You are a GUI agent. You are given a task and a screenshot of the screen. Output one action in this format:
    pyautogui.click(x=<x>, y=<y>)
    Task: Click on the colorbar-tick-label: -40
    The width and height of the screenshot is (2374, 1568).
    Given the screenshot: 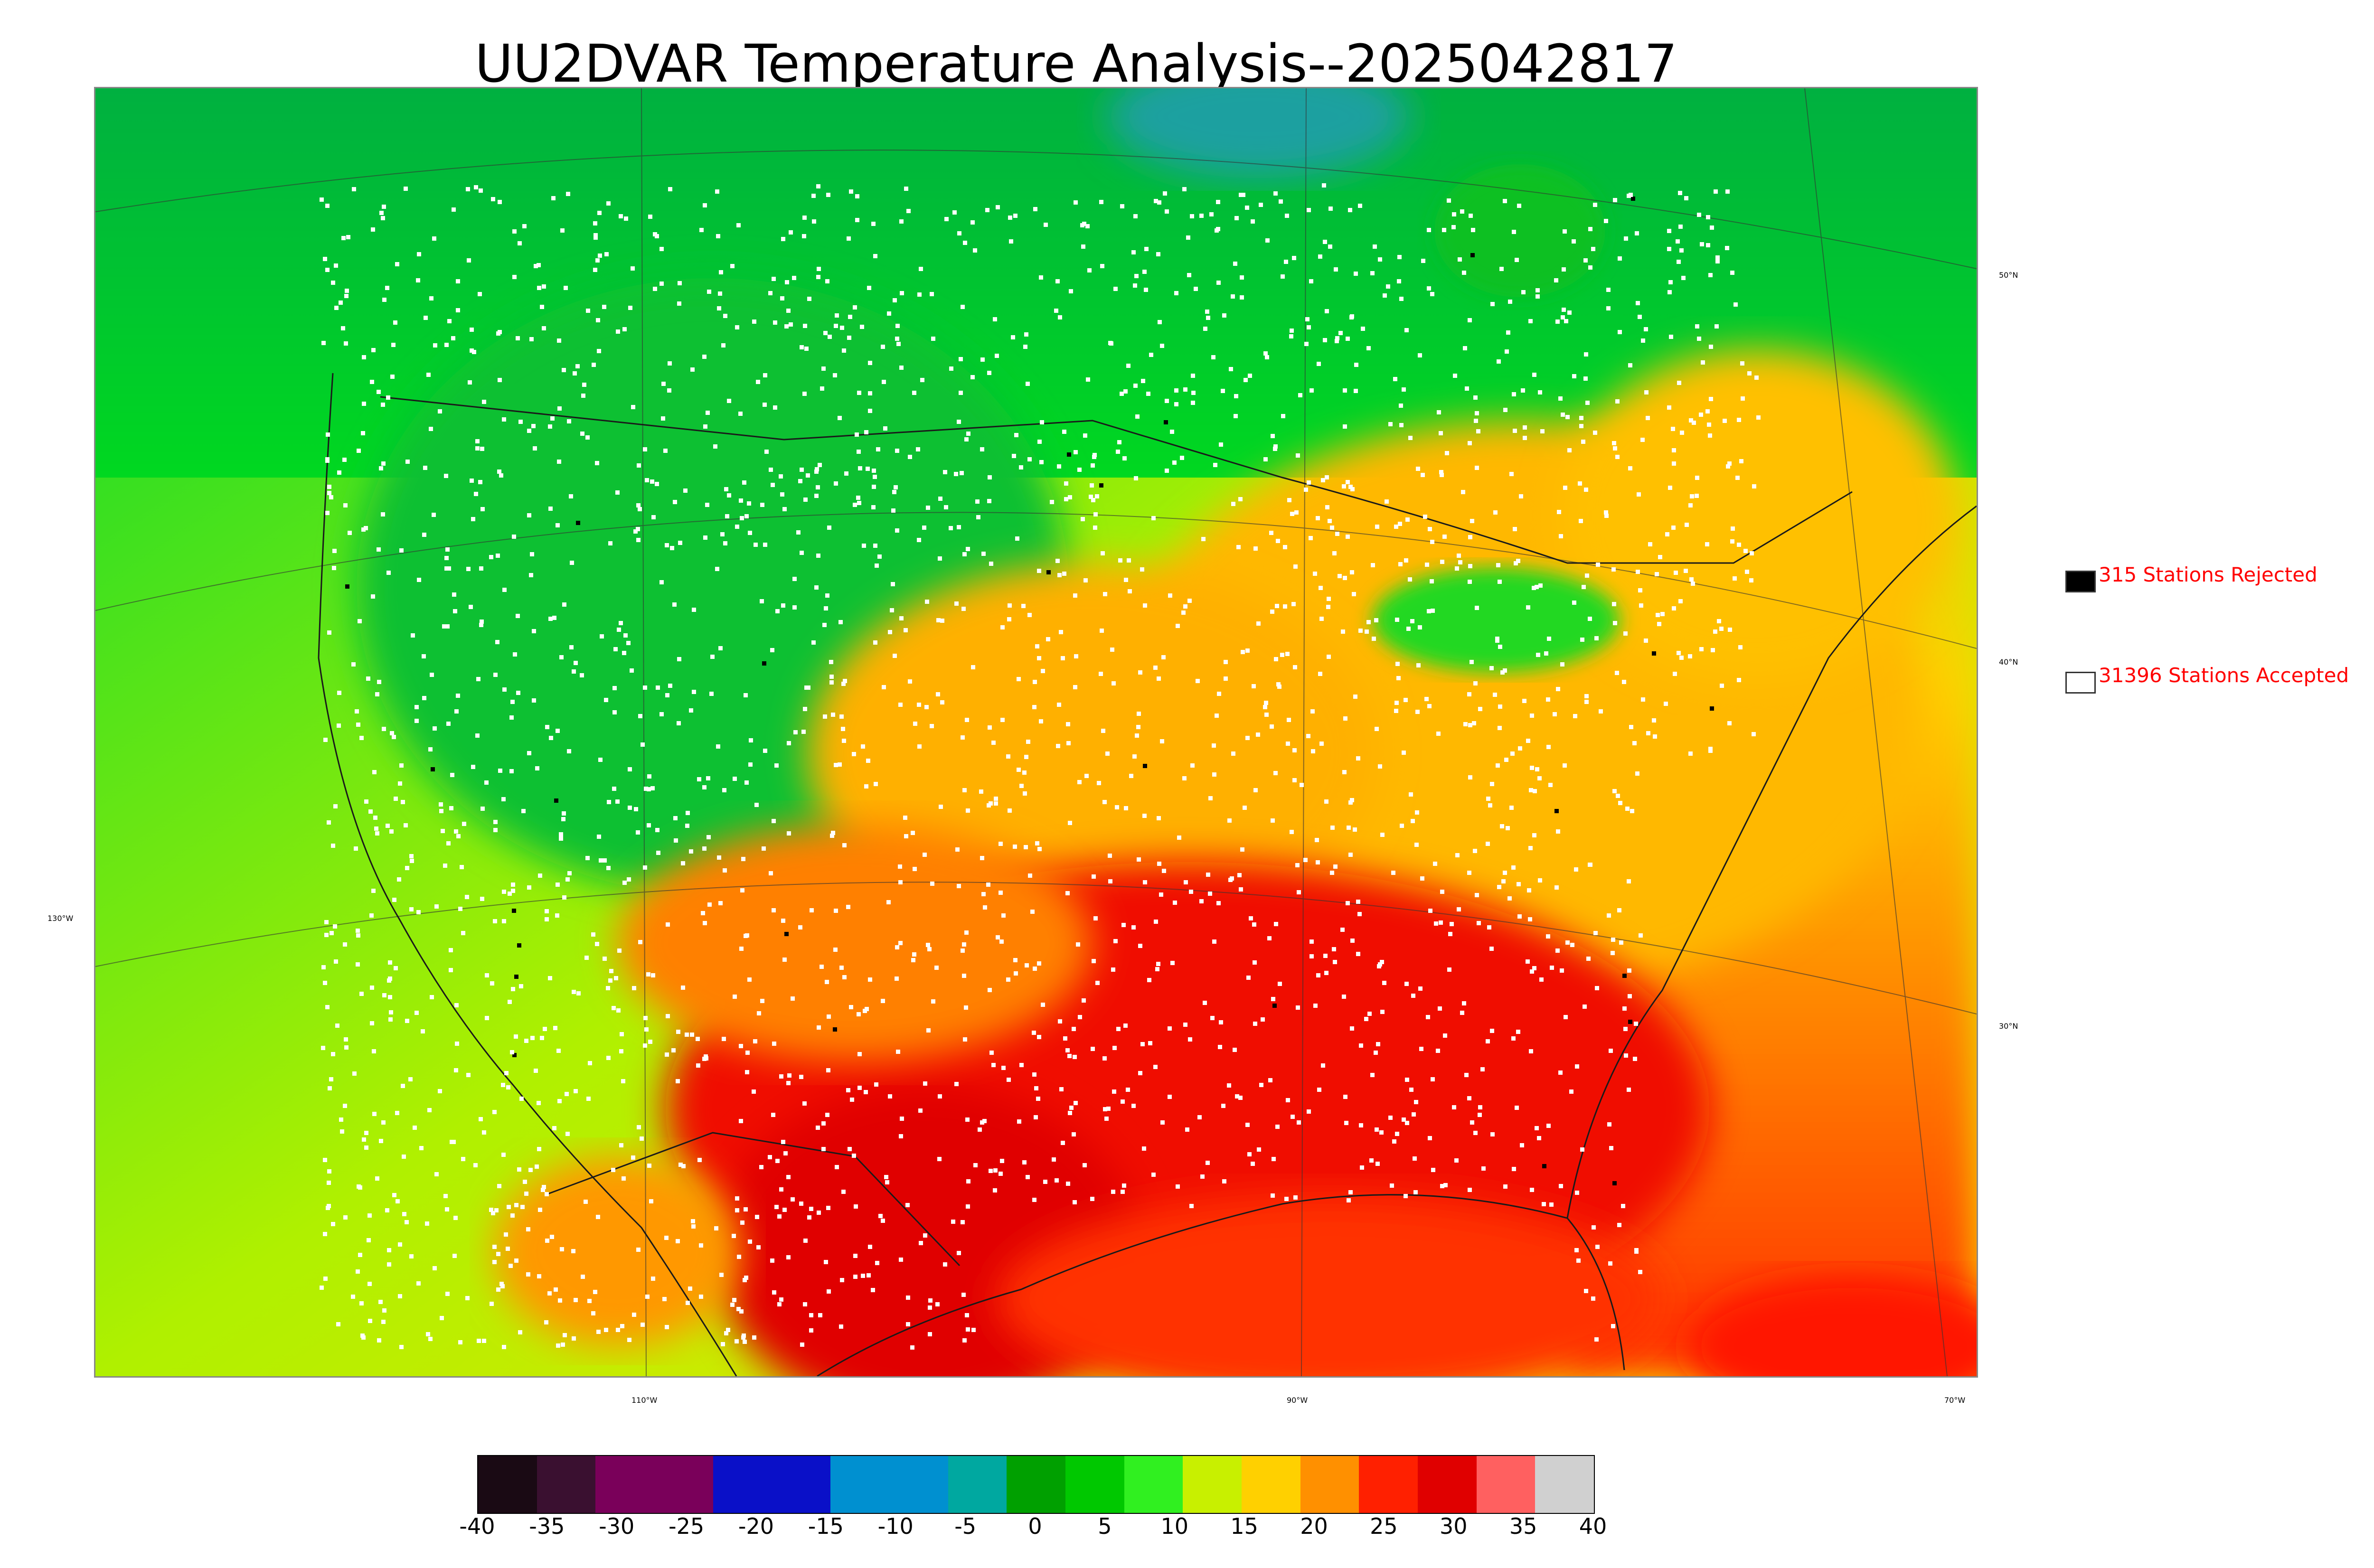 What is the action you would take?
    pyautogui.click(x=477, y=1526)
    